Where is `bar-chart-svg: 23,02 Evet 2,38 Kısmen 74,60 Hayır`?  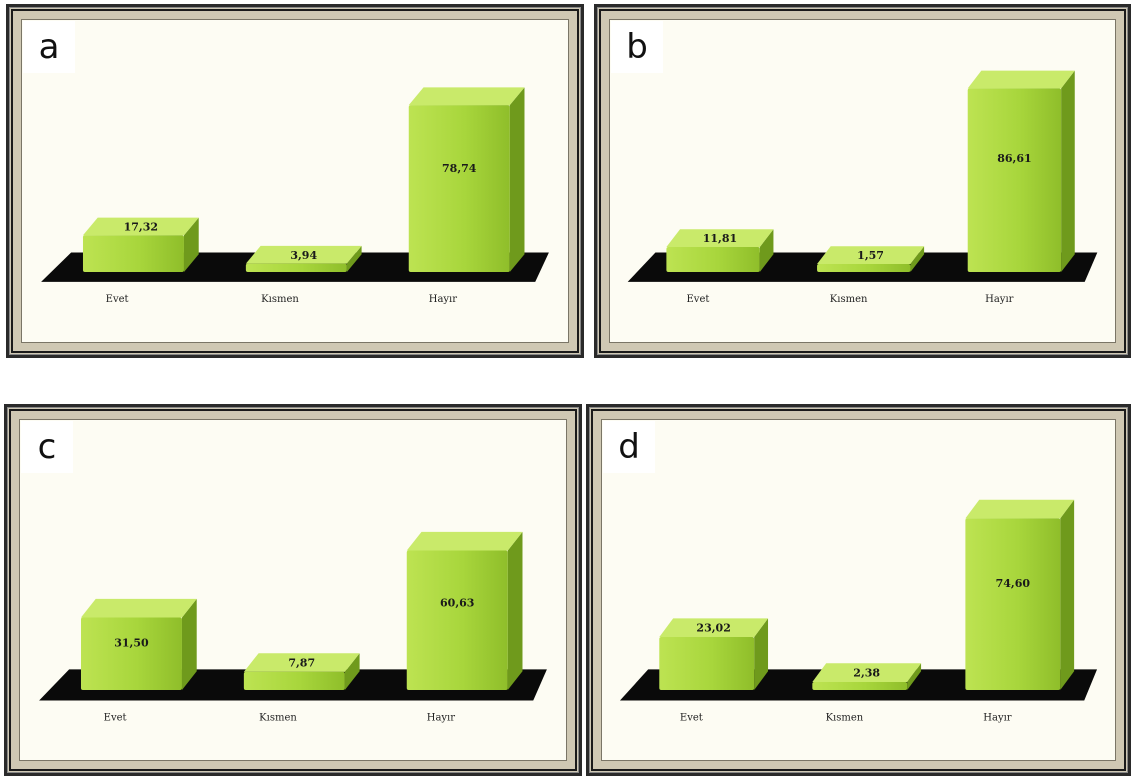 bar-chart-svg: 23,02 Evet 2,38 Kısmen 74,60 Hayır is located at coordinates (858, 611).